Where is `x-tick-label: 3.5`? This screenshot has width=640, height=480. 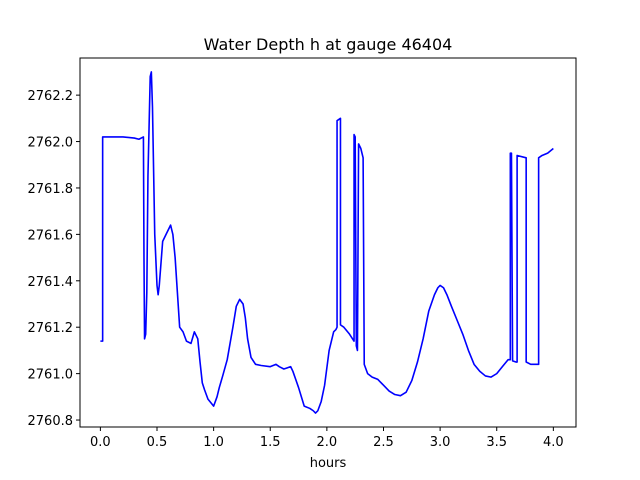 x-tick-label: 3.5 is located at coordinates (496, 442).